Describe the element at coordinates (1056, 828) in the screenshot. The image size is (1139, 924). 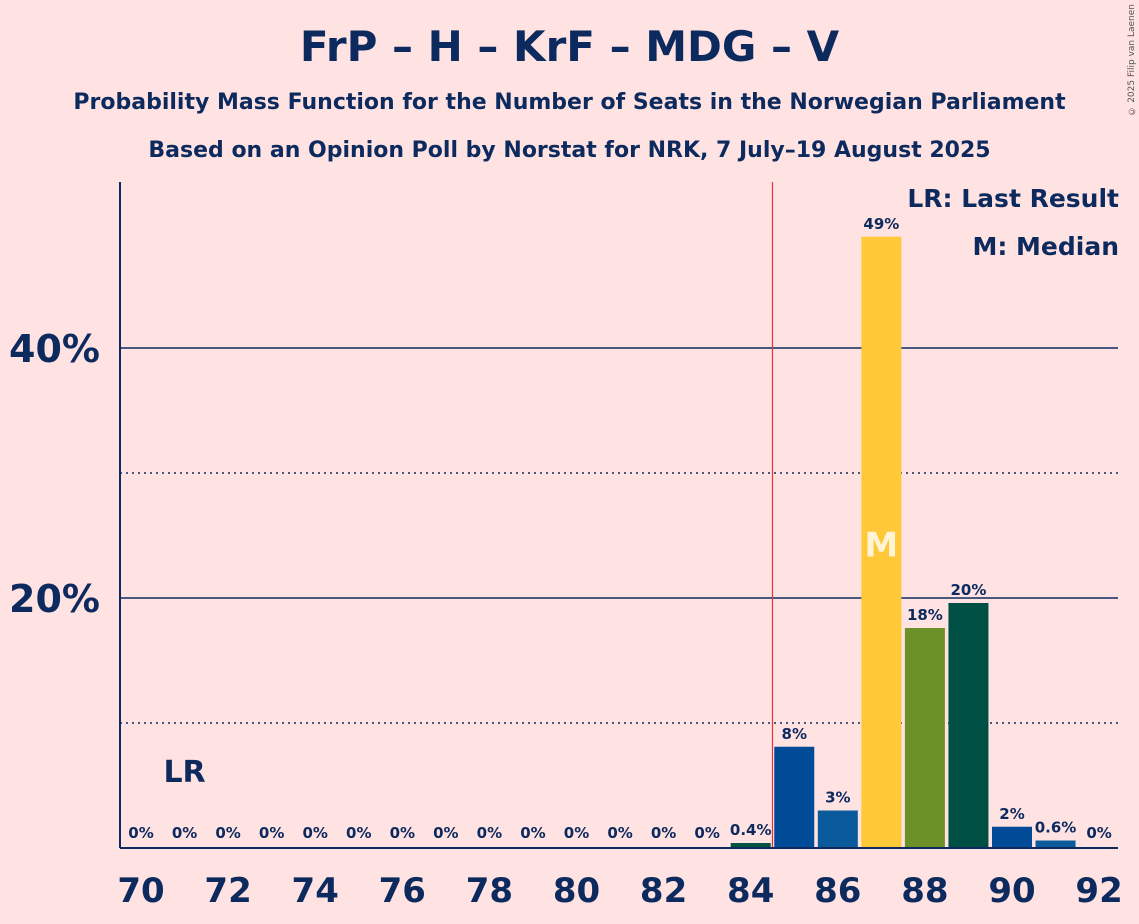
I see `bar-label-91: 0.6%` at that location.